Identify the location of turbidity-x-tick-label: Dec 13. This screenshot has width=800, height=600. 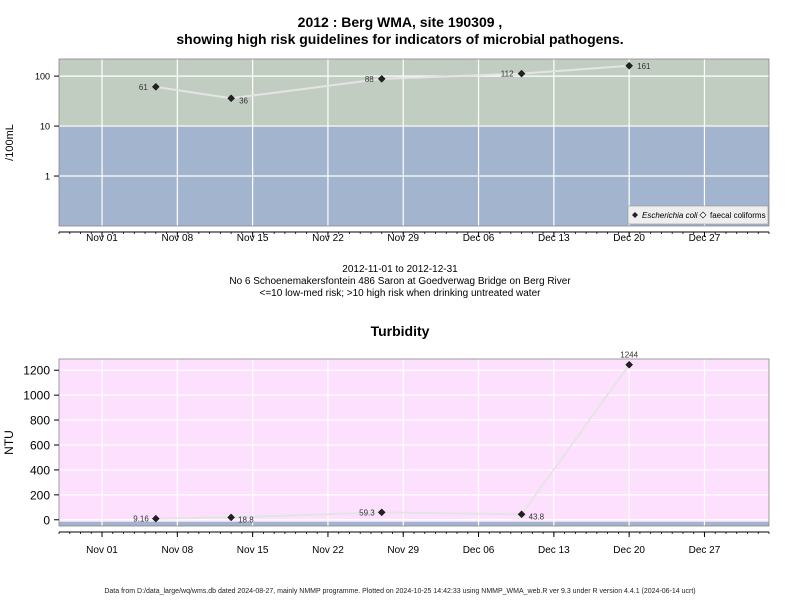
(554, 550).